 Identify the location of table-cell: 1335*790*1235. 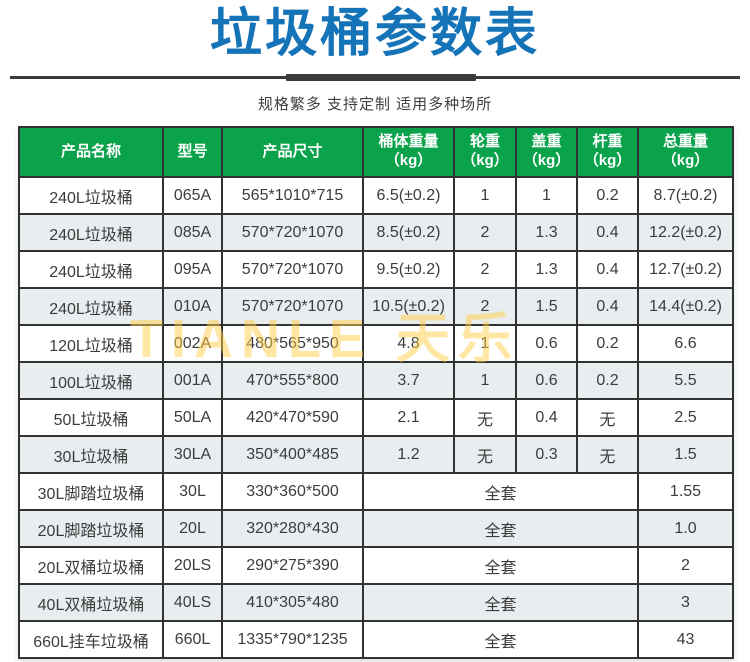
(292, 639).